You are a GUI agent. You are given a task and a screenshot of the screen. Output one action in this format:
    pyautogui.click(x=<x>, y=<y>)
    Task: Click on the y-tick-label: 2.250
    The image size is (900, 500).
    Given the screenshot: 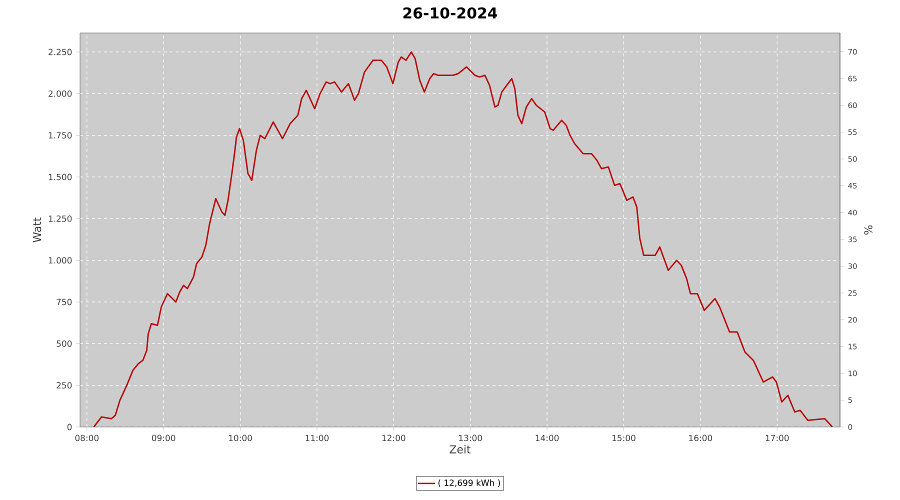 What is the action you would take?
    pyautogui.click(x=60, y=52)
    